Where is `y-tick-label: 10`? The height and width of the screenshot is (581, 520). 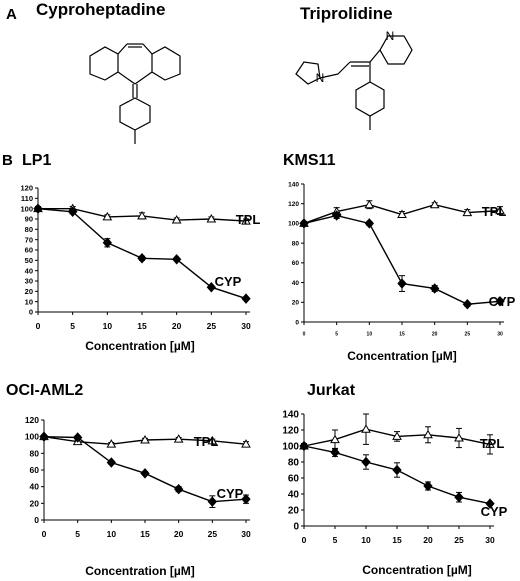
y-tick-label: 10 is located at coordinates (29, 301).